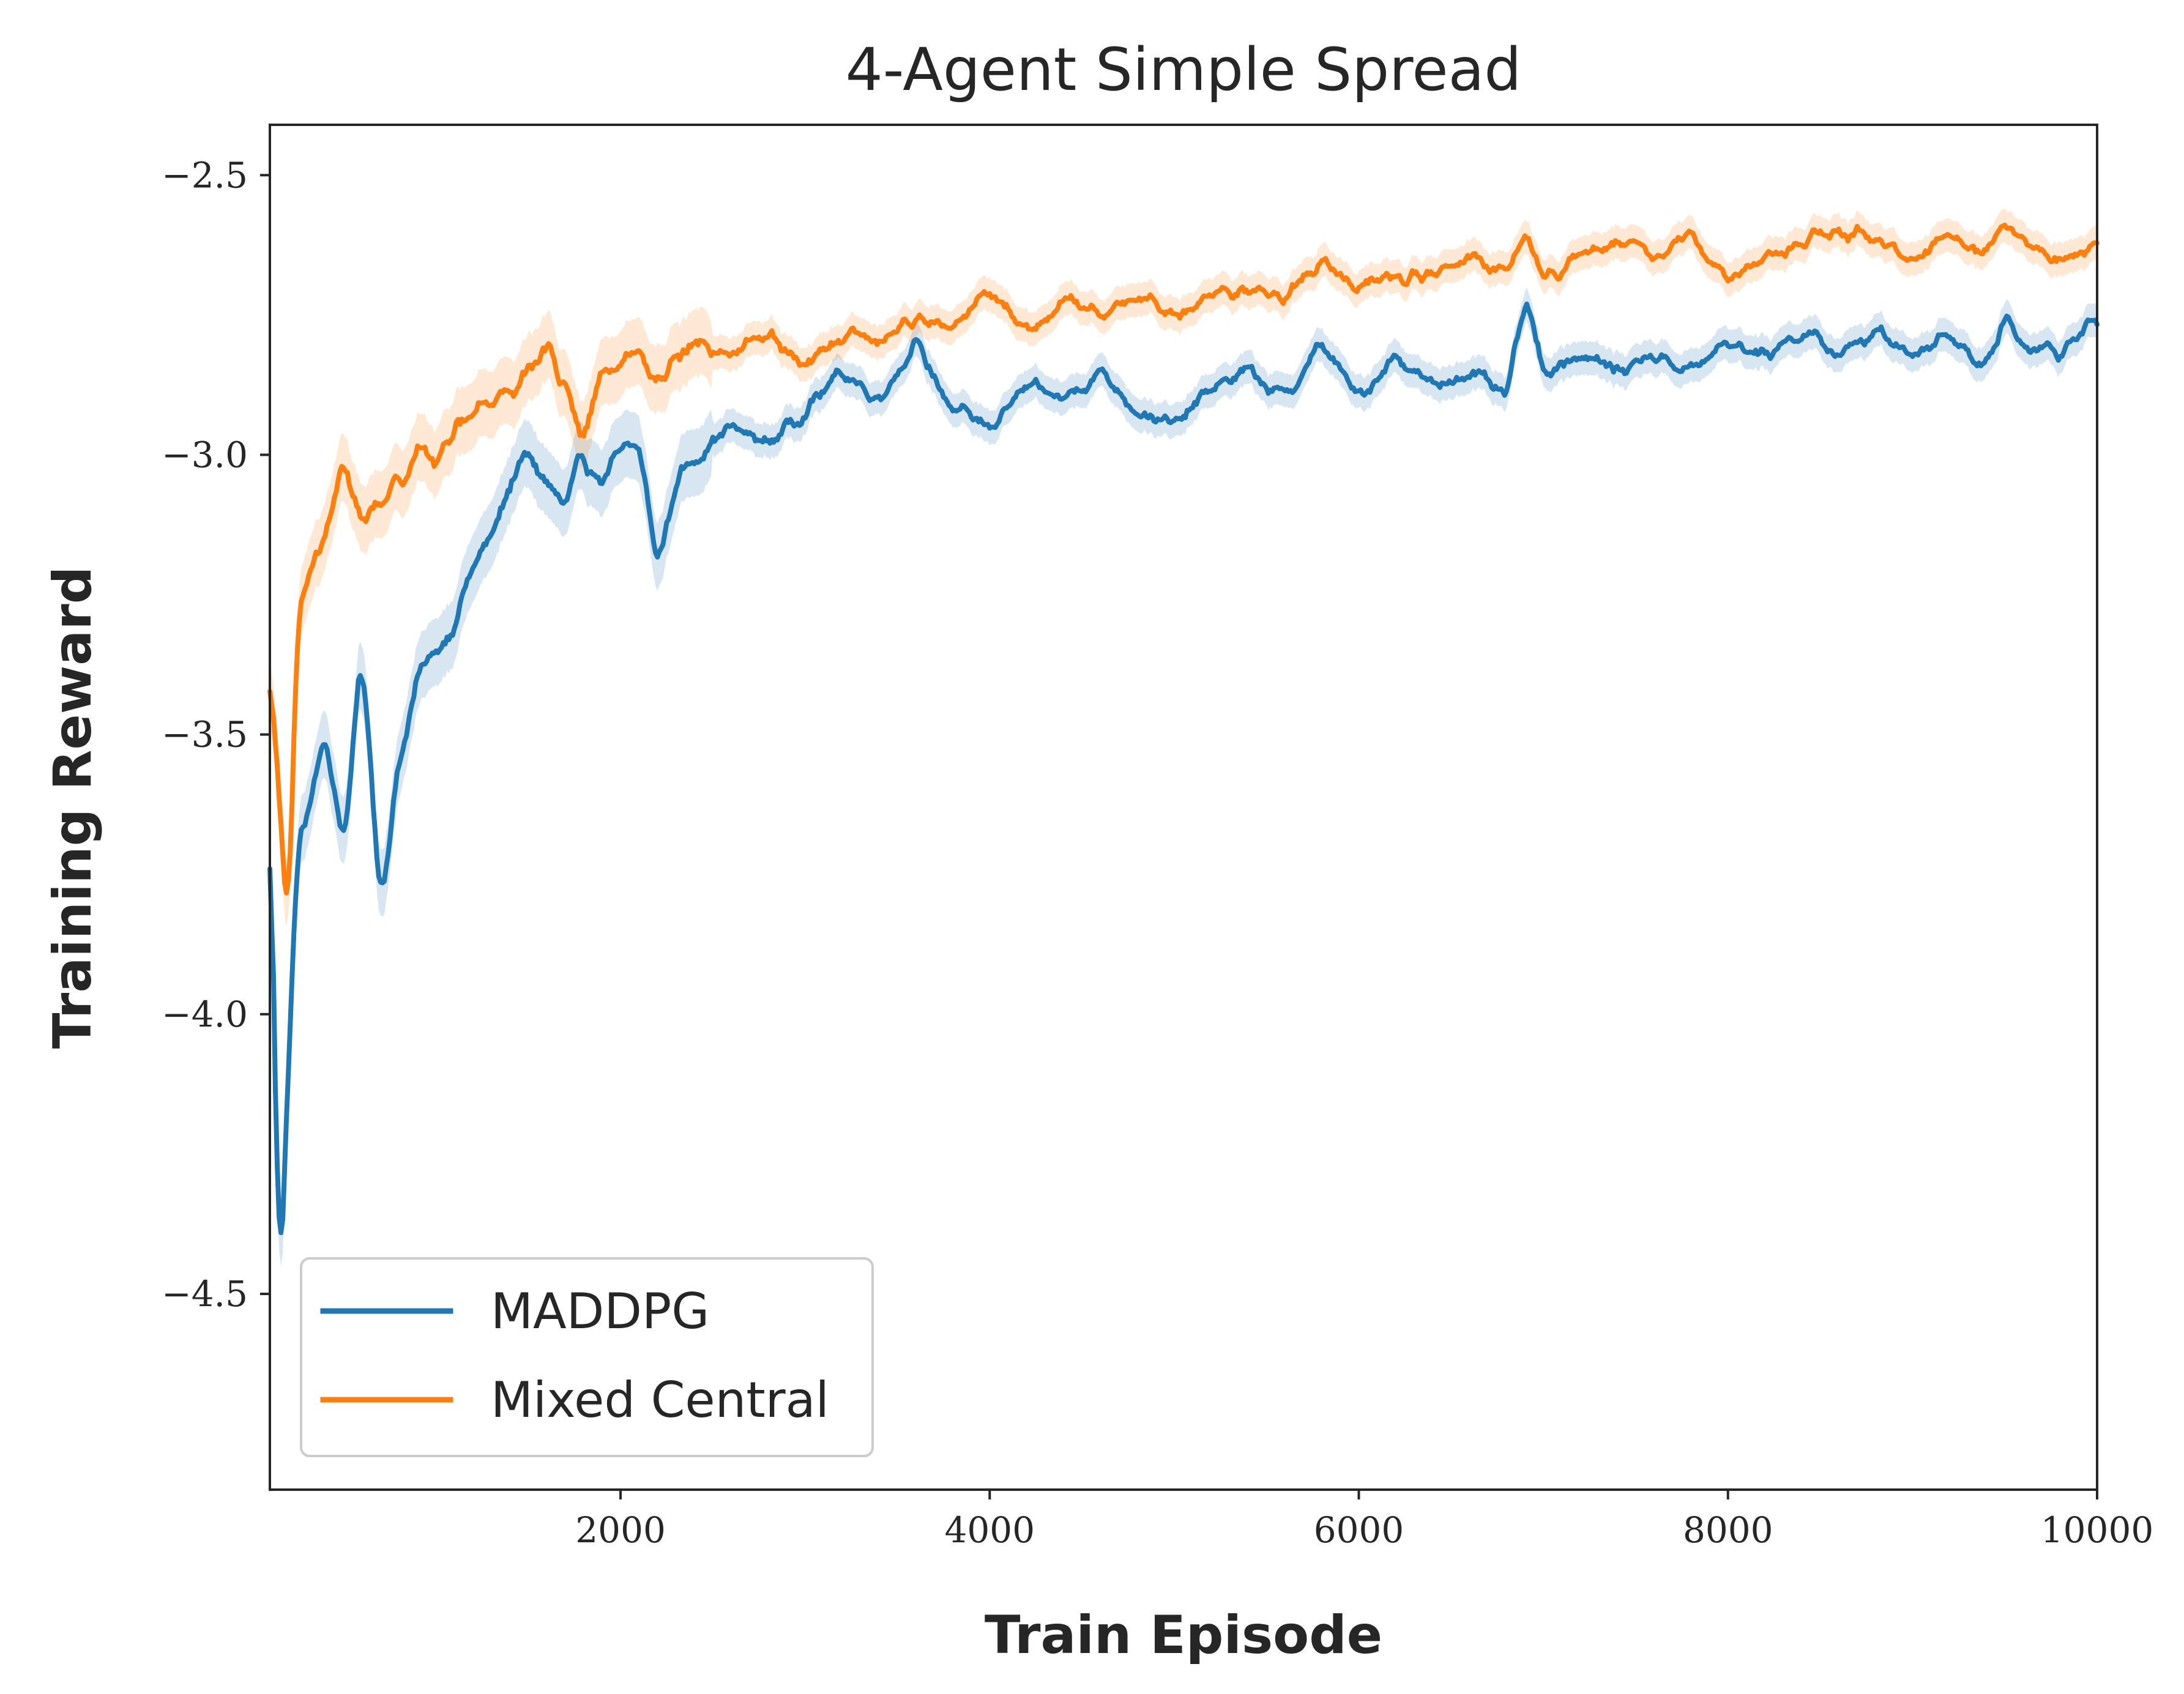 The width and height of the screenshot is (2184, 1694). What do you see at coordinates (989, 1530) in the screenshot?
I see `x-tick-label: 4000` at bounding box center [989, 1530].